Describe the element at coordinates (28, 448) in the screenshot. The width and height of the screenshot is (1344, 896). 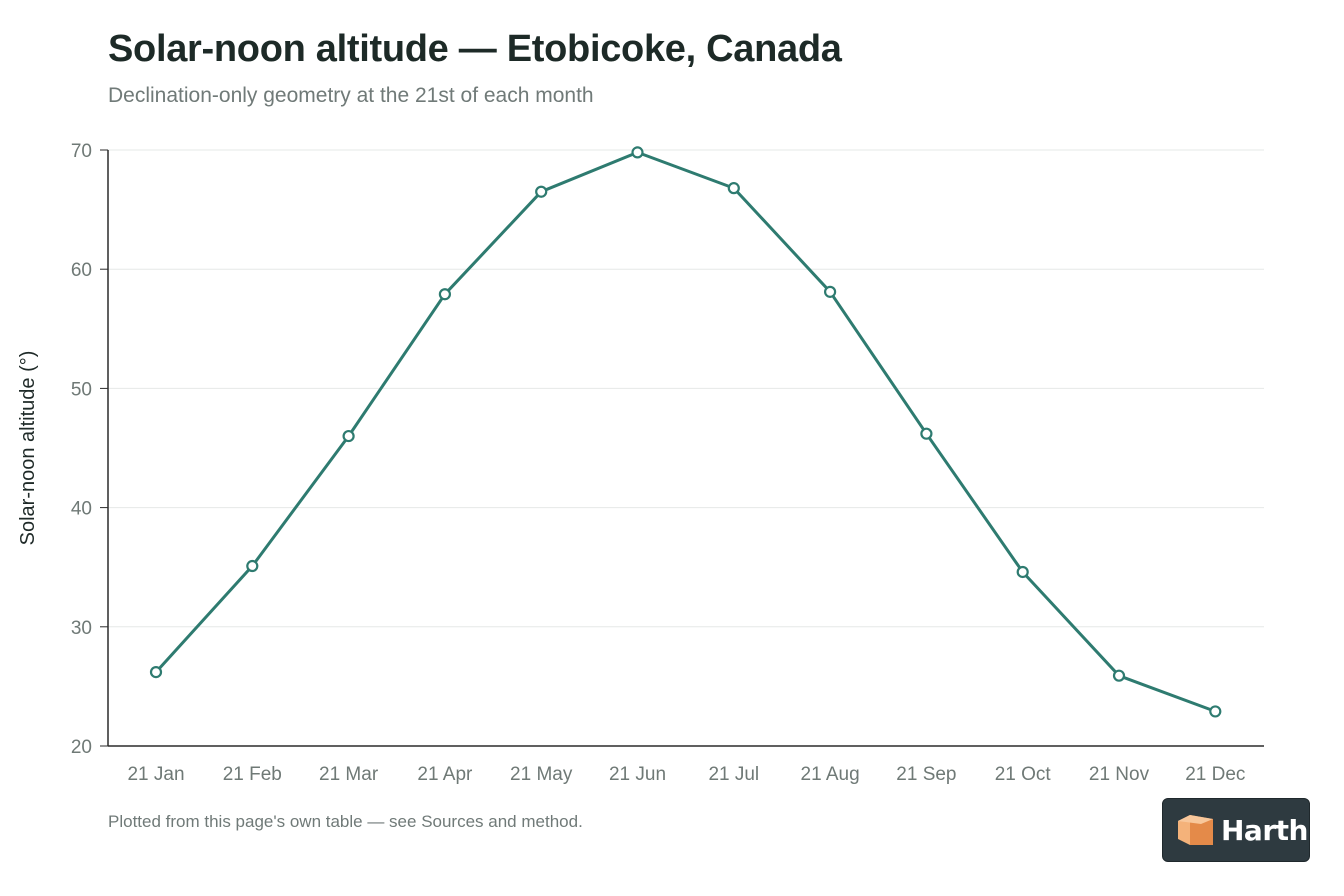
I see `y-axis-label: Solar-noon altitude (°)` at that location.